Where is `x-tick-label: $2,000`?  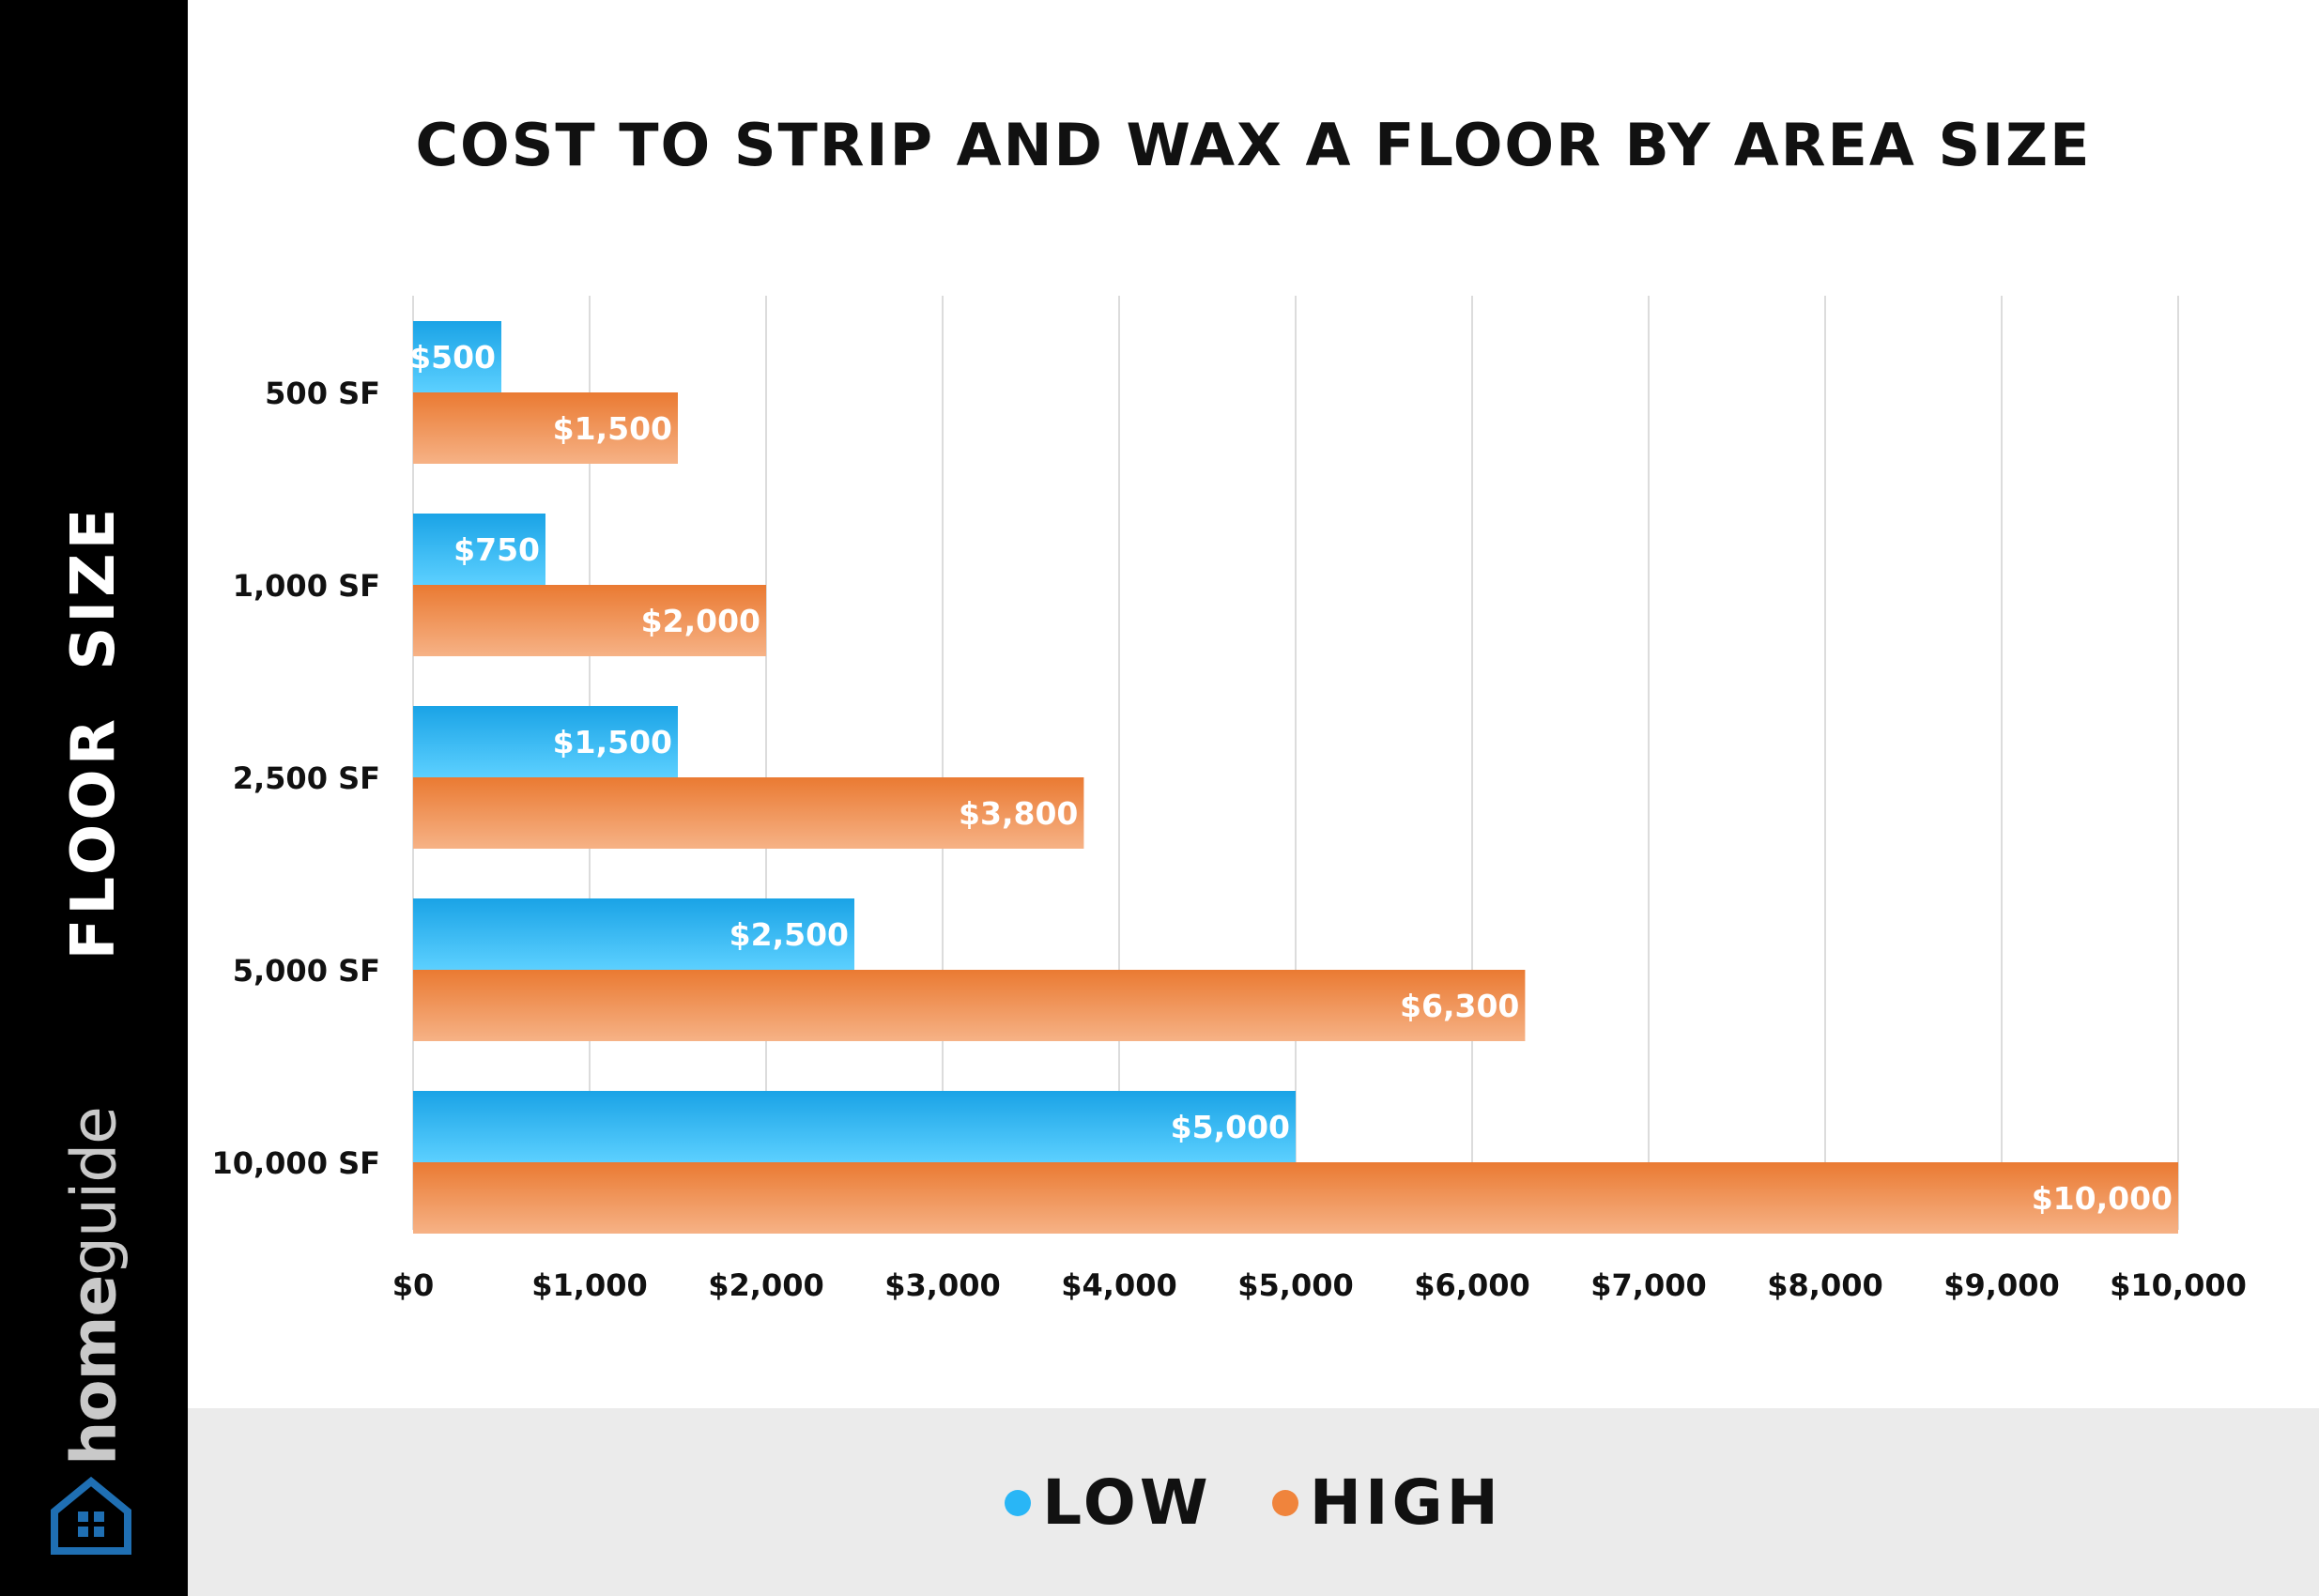
x-tick-label: $2,000 is located at coordinates (765, 1285).